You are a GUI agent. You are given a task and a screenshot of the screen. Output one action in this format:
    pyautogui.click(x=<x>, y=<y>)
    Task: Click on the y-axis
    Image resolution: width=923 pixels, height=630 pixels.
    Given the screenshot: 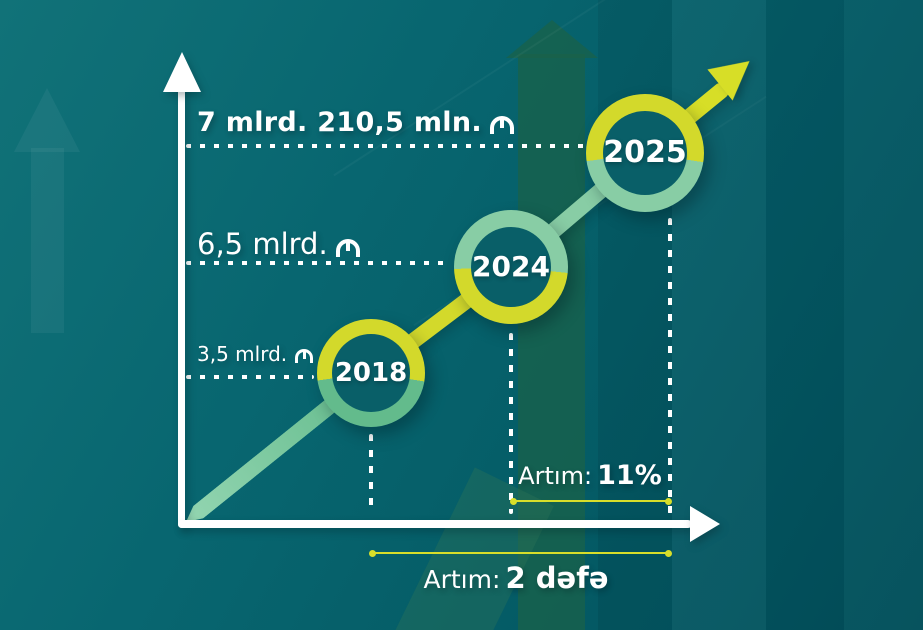 What is the action you would take?
    pyautogui.click(x=181, y=301)
    